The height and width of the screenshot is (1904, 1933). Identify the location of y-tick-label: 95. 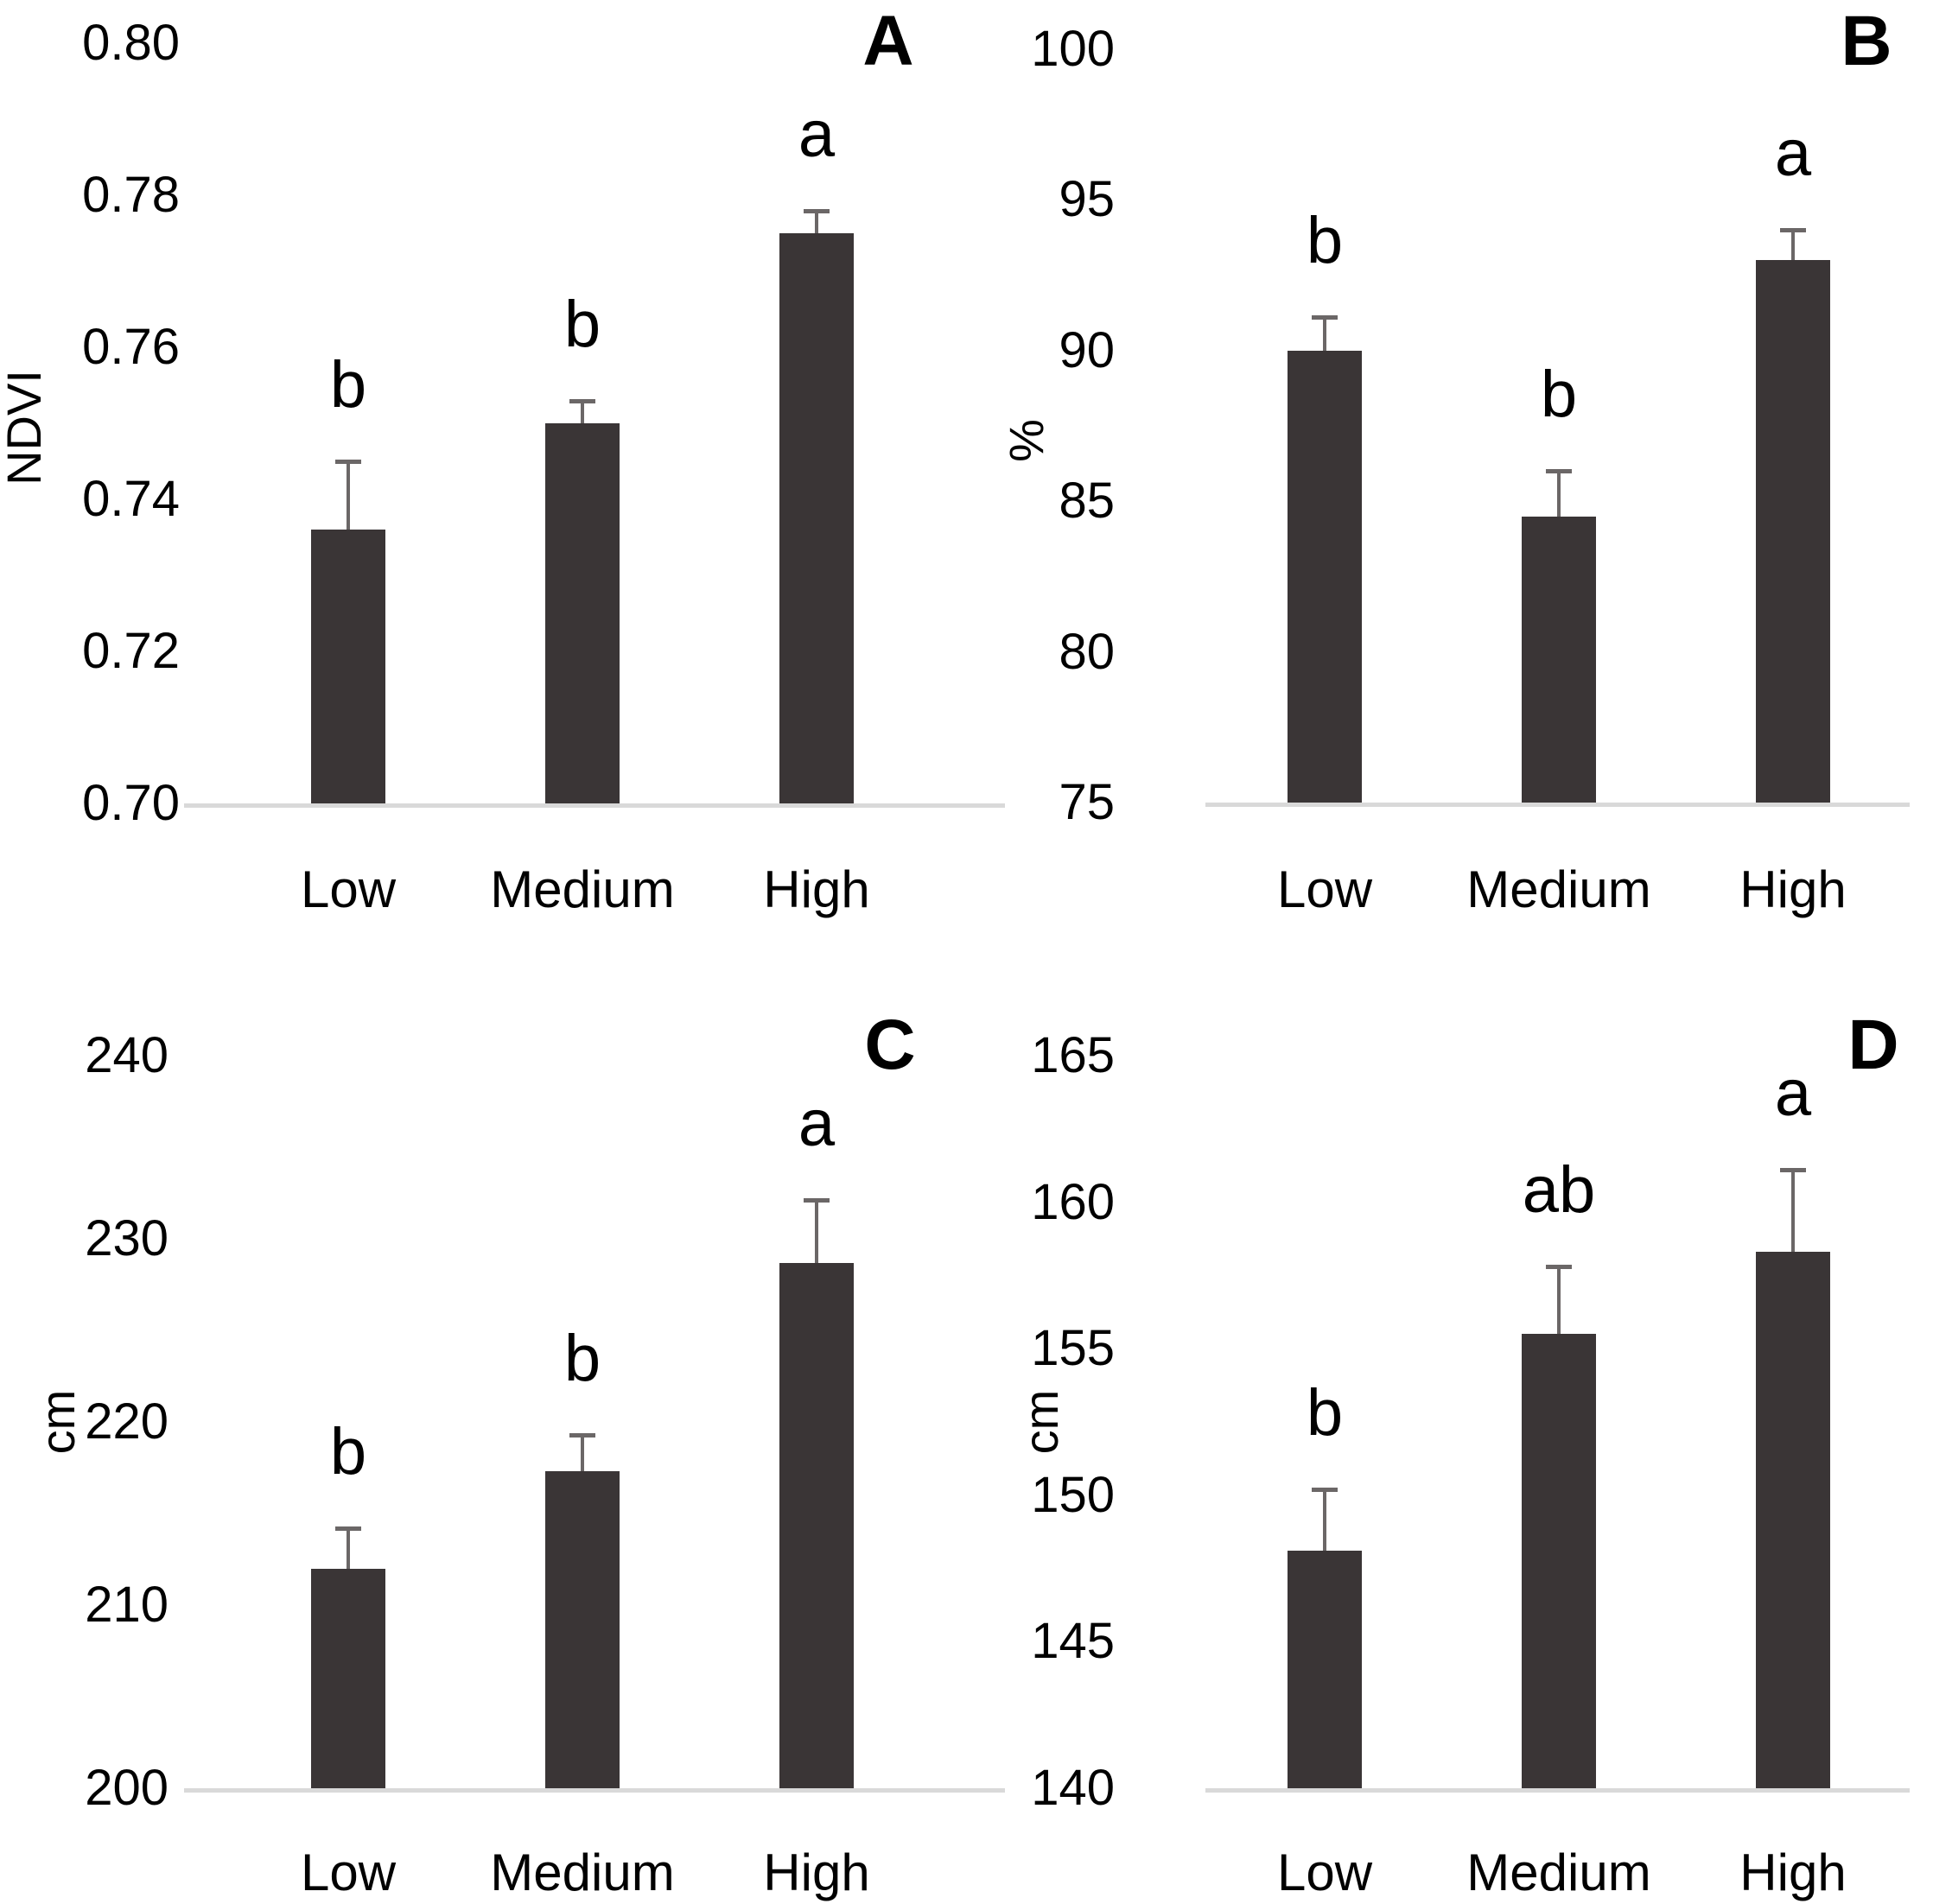
(1087, 200).